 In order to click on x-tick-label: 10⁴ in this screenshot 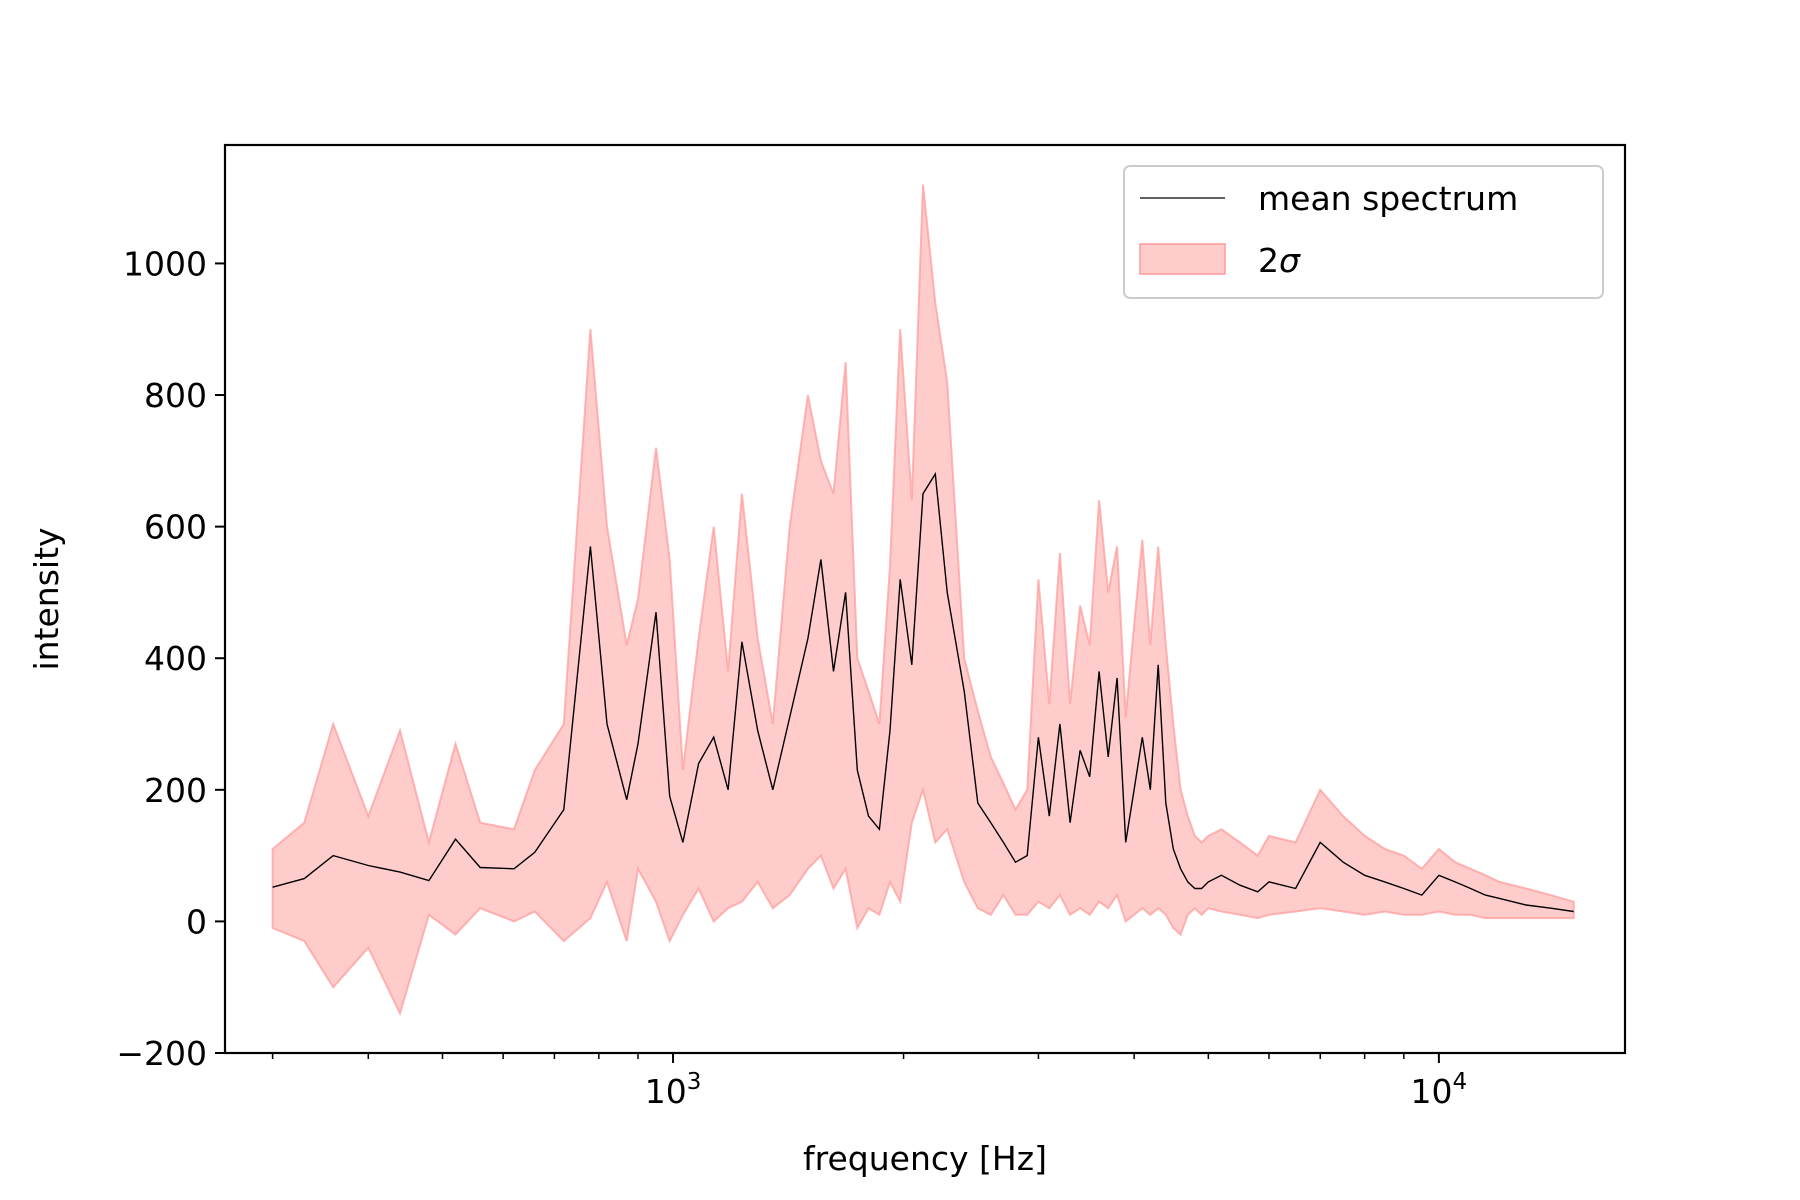, I will do `click(1439, 1090)`.